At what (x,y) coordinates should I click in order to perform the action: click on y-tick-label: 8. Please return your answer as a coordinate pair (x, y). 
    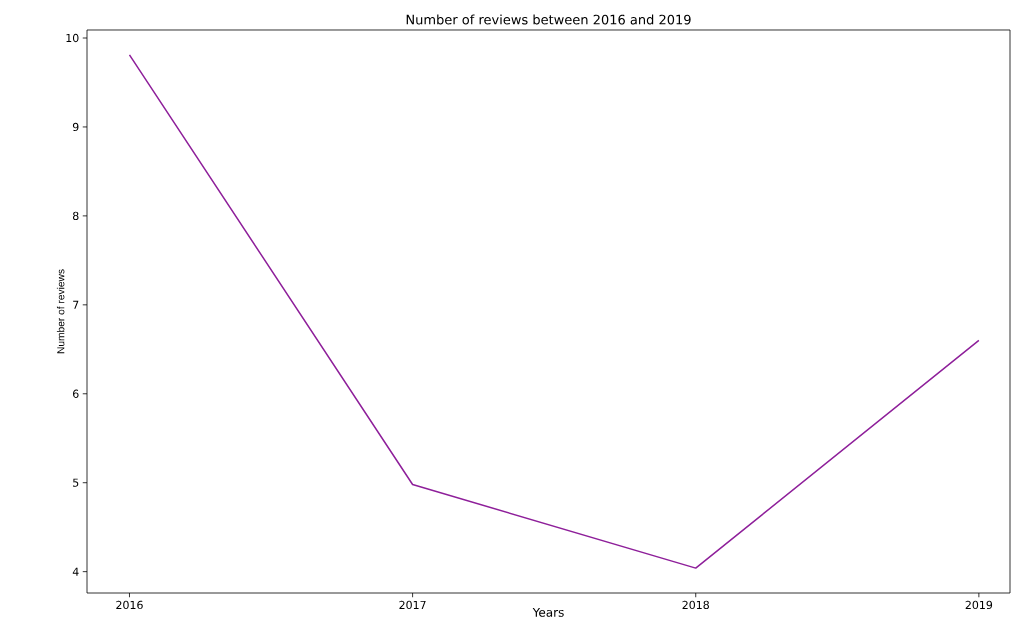
    Looking at the image, I should click on (75, 216).